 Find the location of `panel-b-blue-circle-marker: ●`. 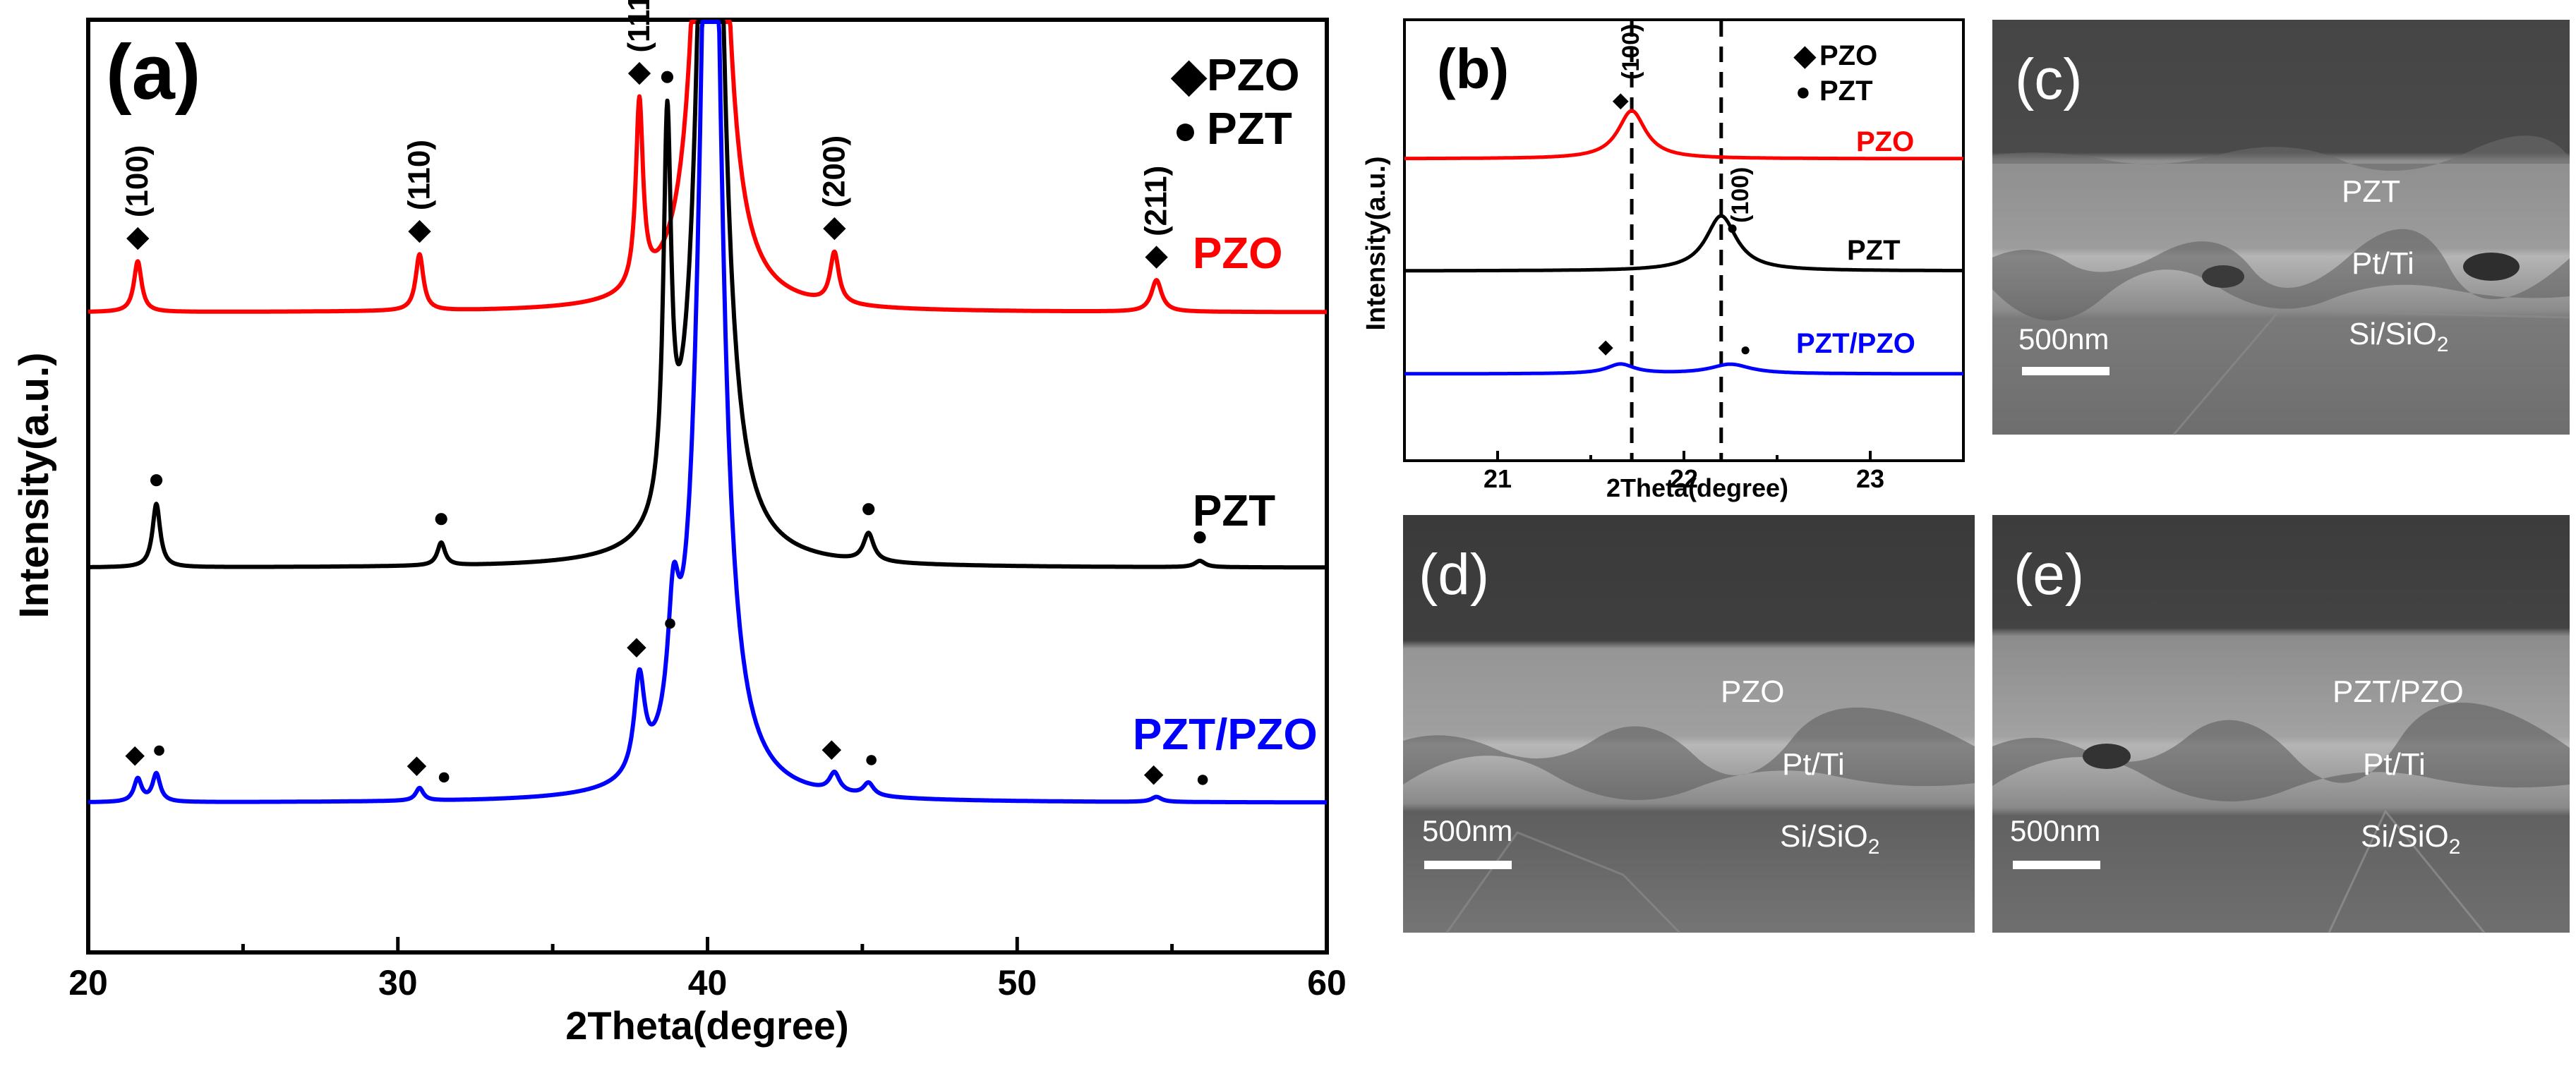

panel-b-blue-circle-marker: ● is located at coordinates (1745, 349).